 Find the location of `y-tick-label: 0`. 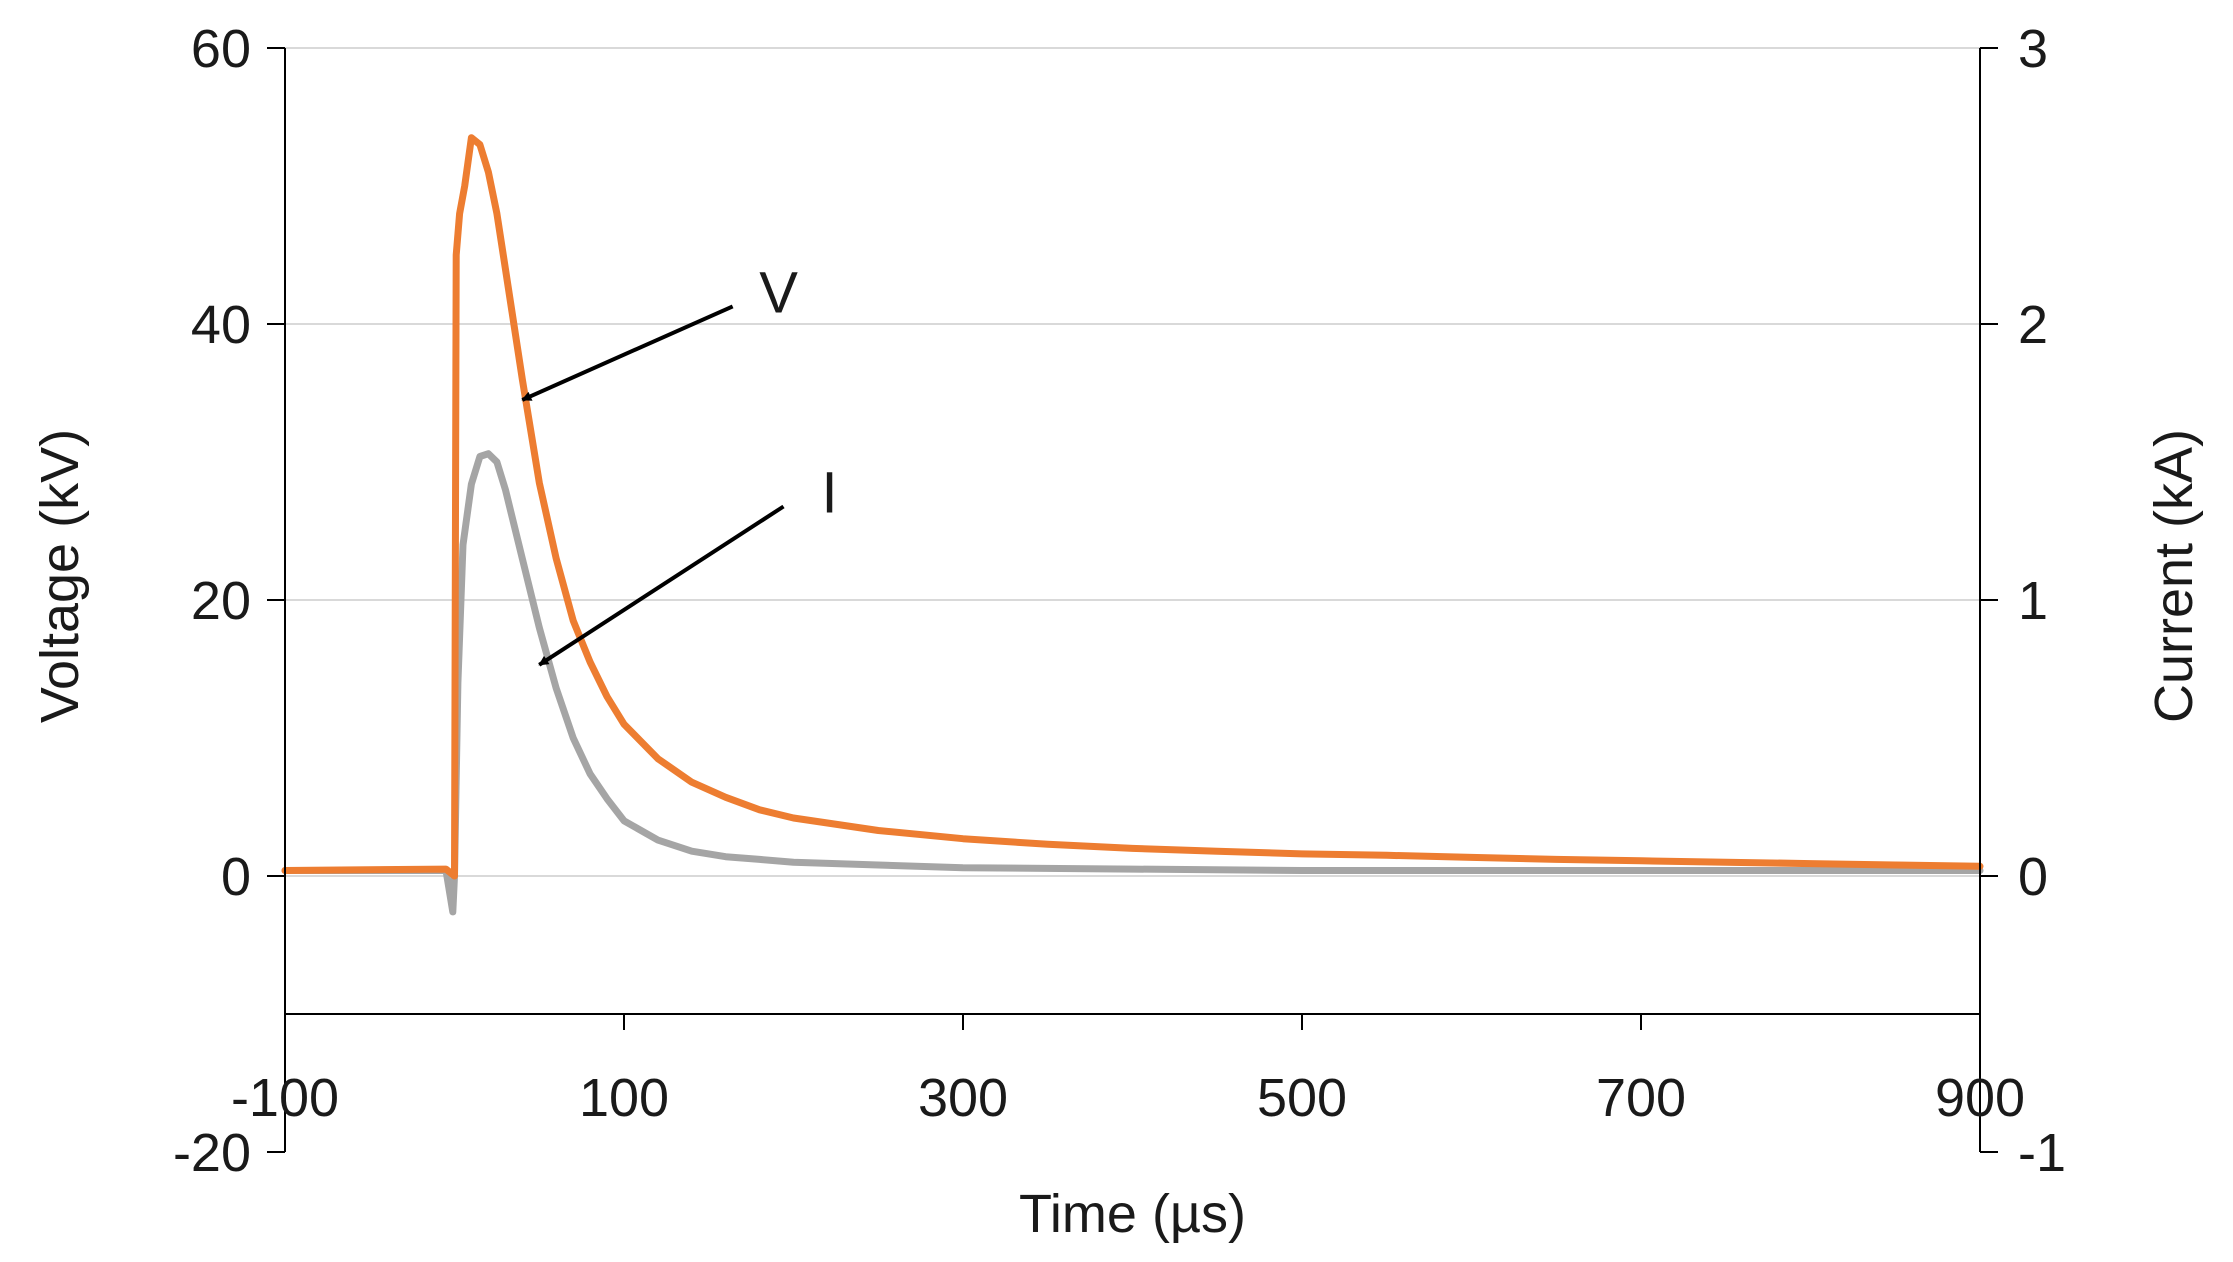

y-tick-label: 0 is located at coordinates (236, 877).